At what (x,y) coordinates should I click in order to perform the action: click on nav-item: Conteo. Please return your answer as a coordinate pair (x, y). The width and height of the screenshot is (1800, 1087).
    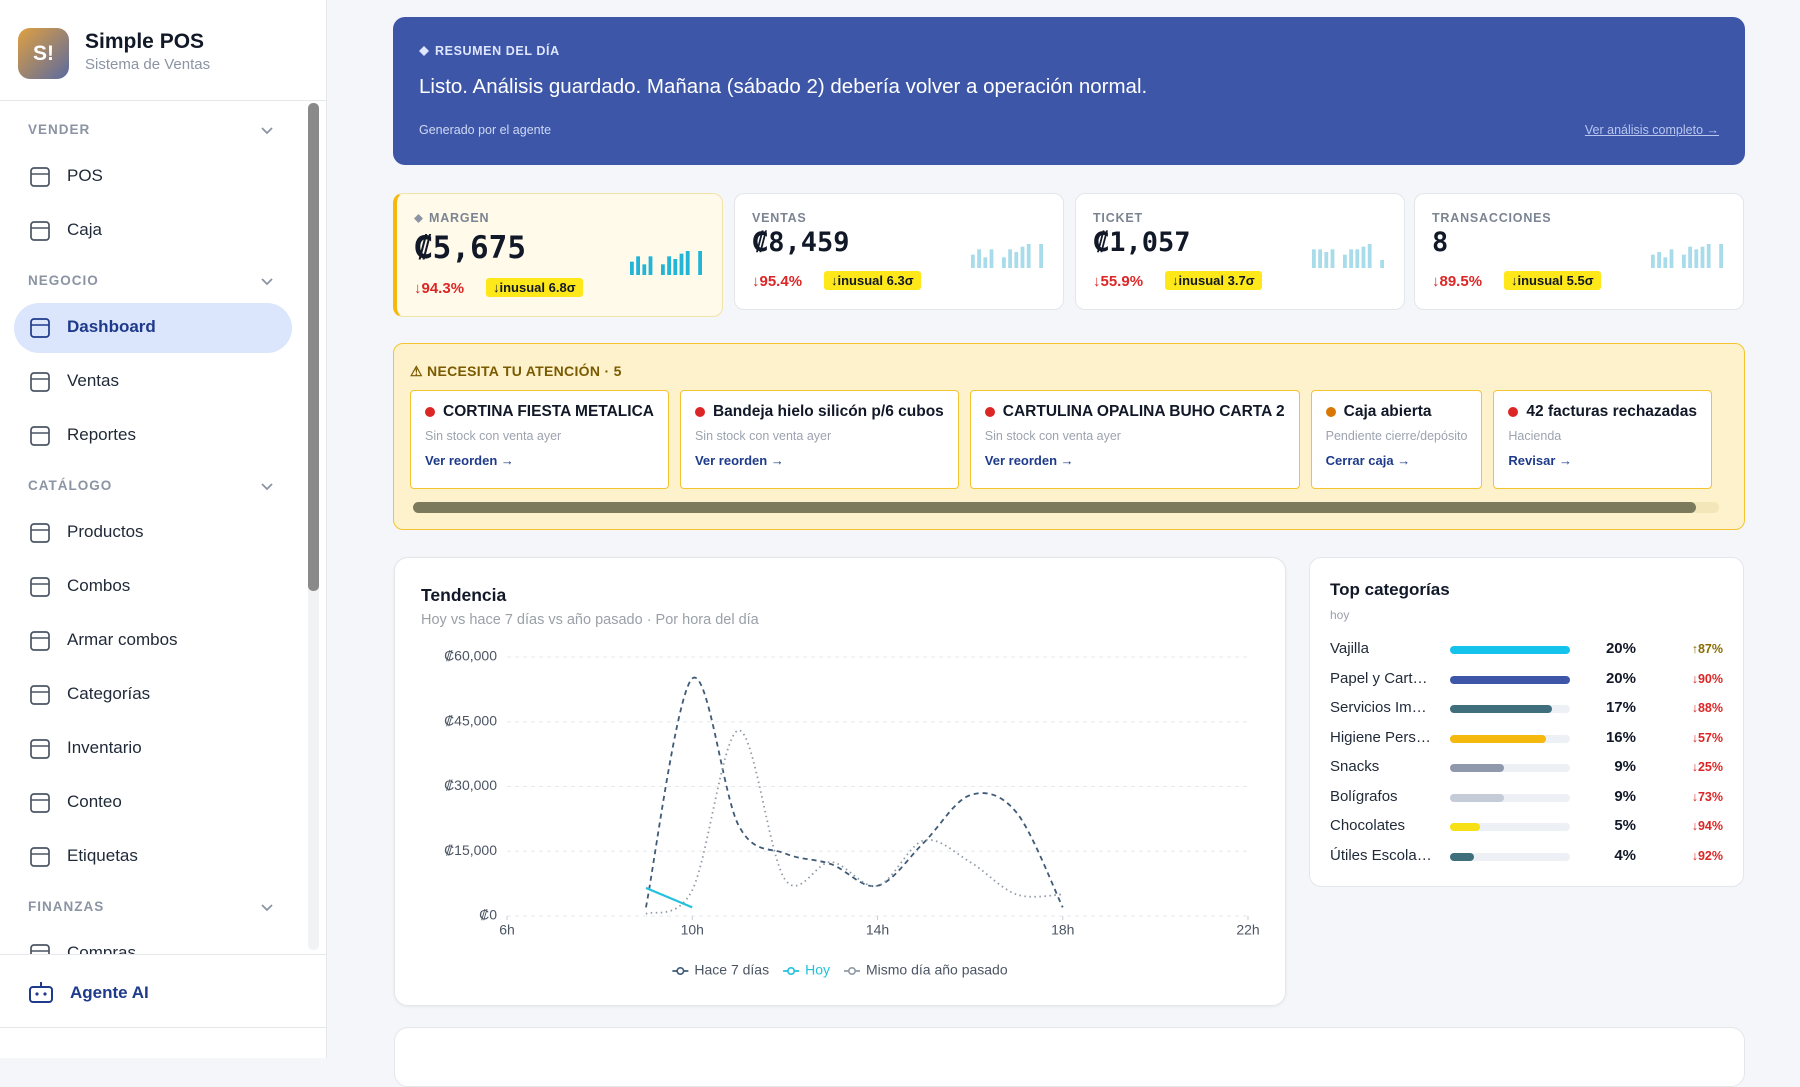
    Looking at the image, I should click on (94, 801).